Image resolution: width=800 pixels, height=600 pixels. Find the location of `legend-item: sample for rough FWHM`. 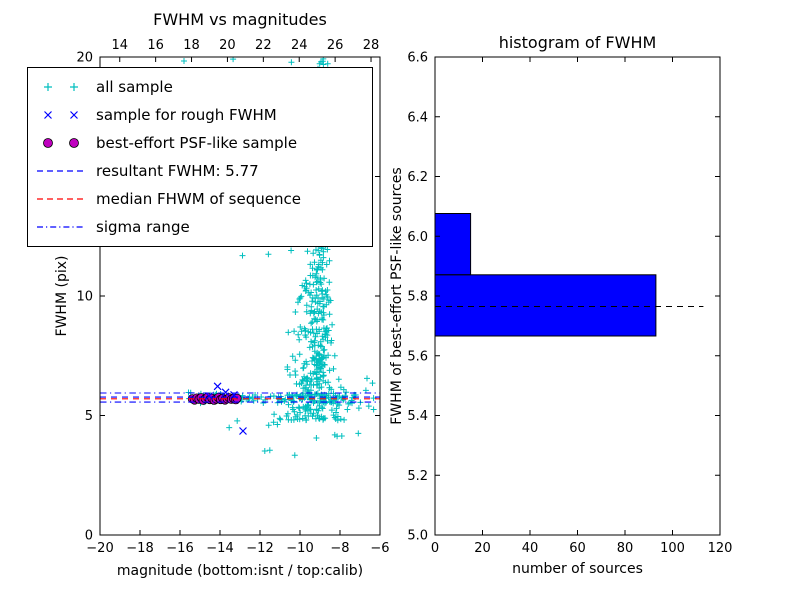

legend-item: sample for rough FWHM is located at coordinates (200, 115).